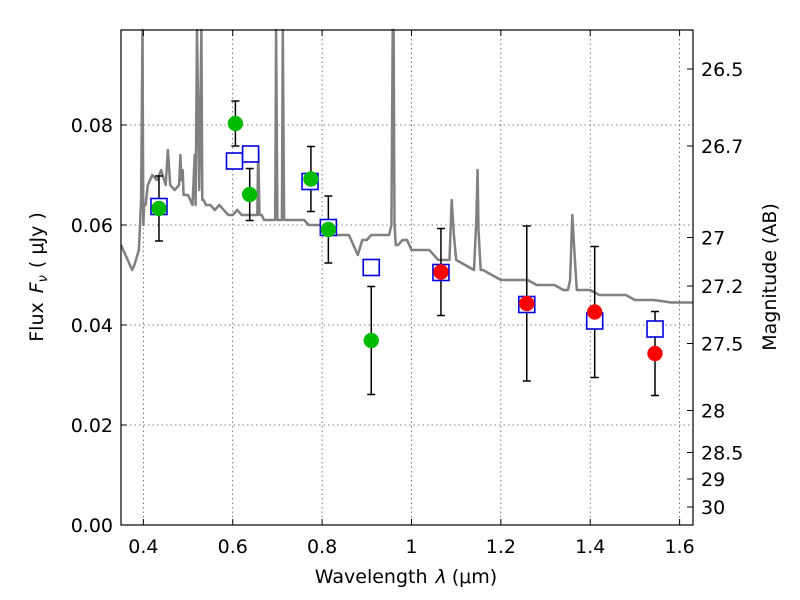  Describe the element at coordinates (770, 277) in the screenshot. I see `y2-axis-label: Magnitude (AB)` at that location.